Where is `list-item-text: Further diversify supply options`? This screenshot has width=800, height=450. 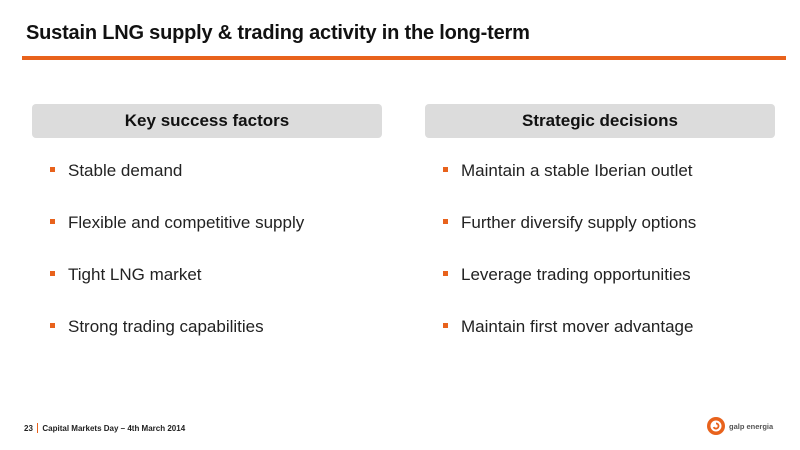 list-item-text: Further diversify supply options is located at coordinates (579, 222).